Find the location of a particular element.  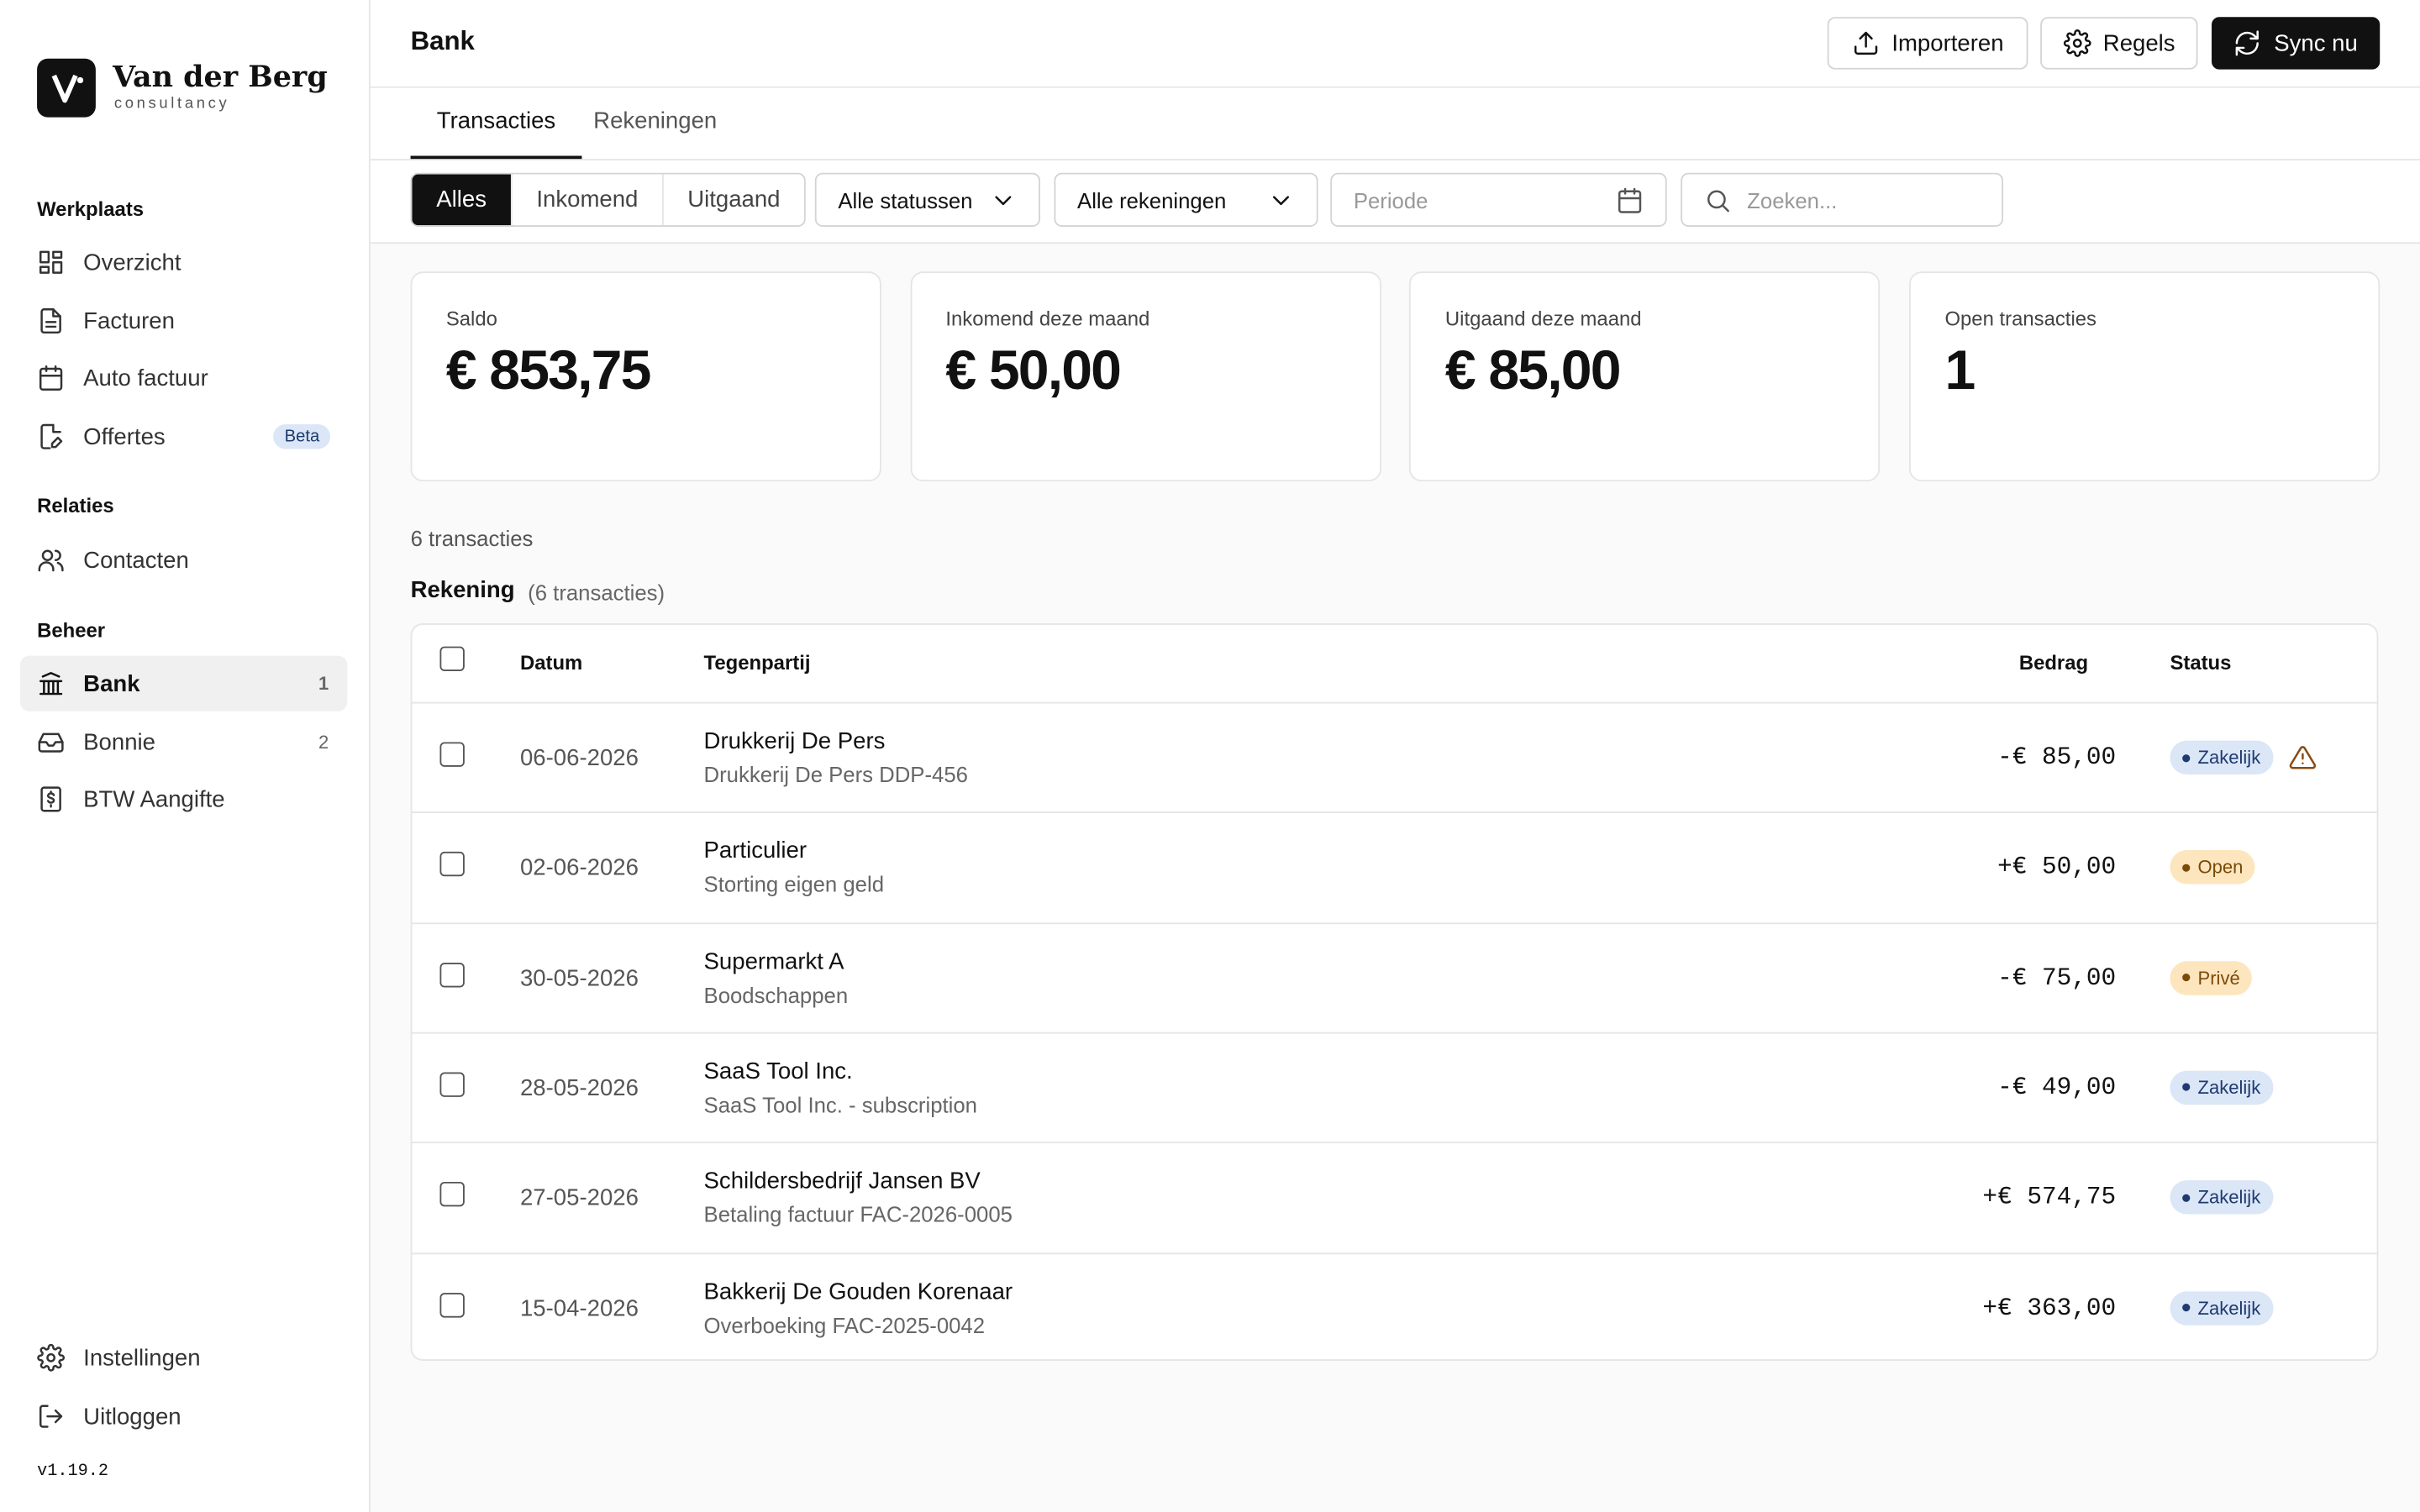

column-header: Tegenpartij is located at coordinates (757, 663).